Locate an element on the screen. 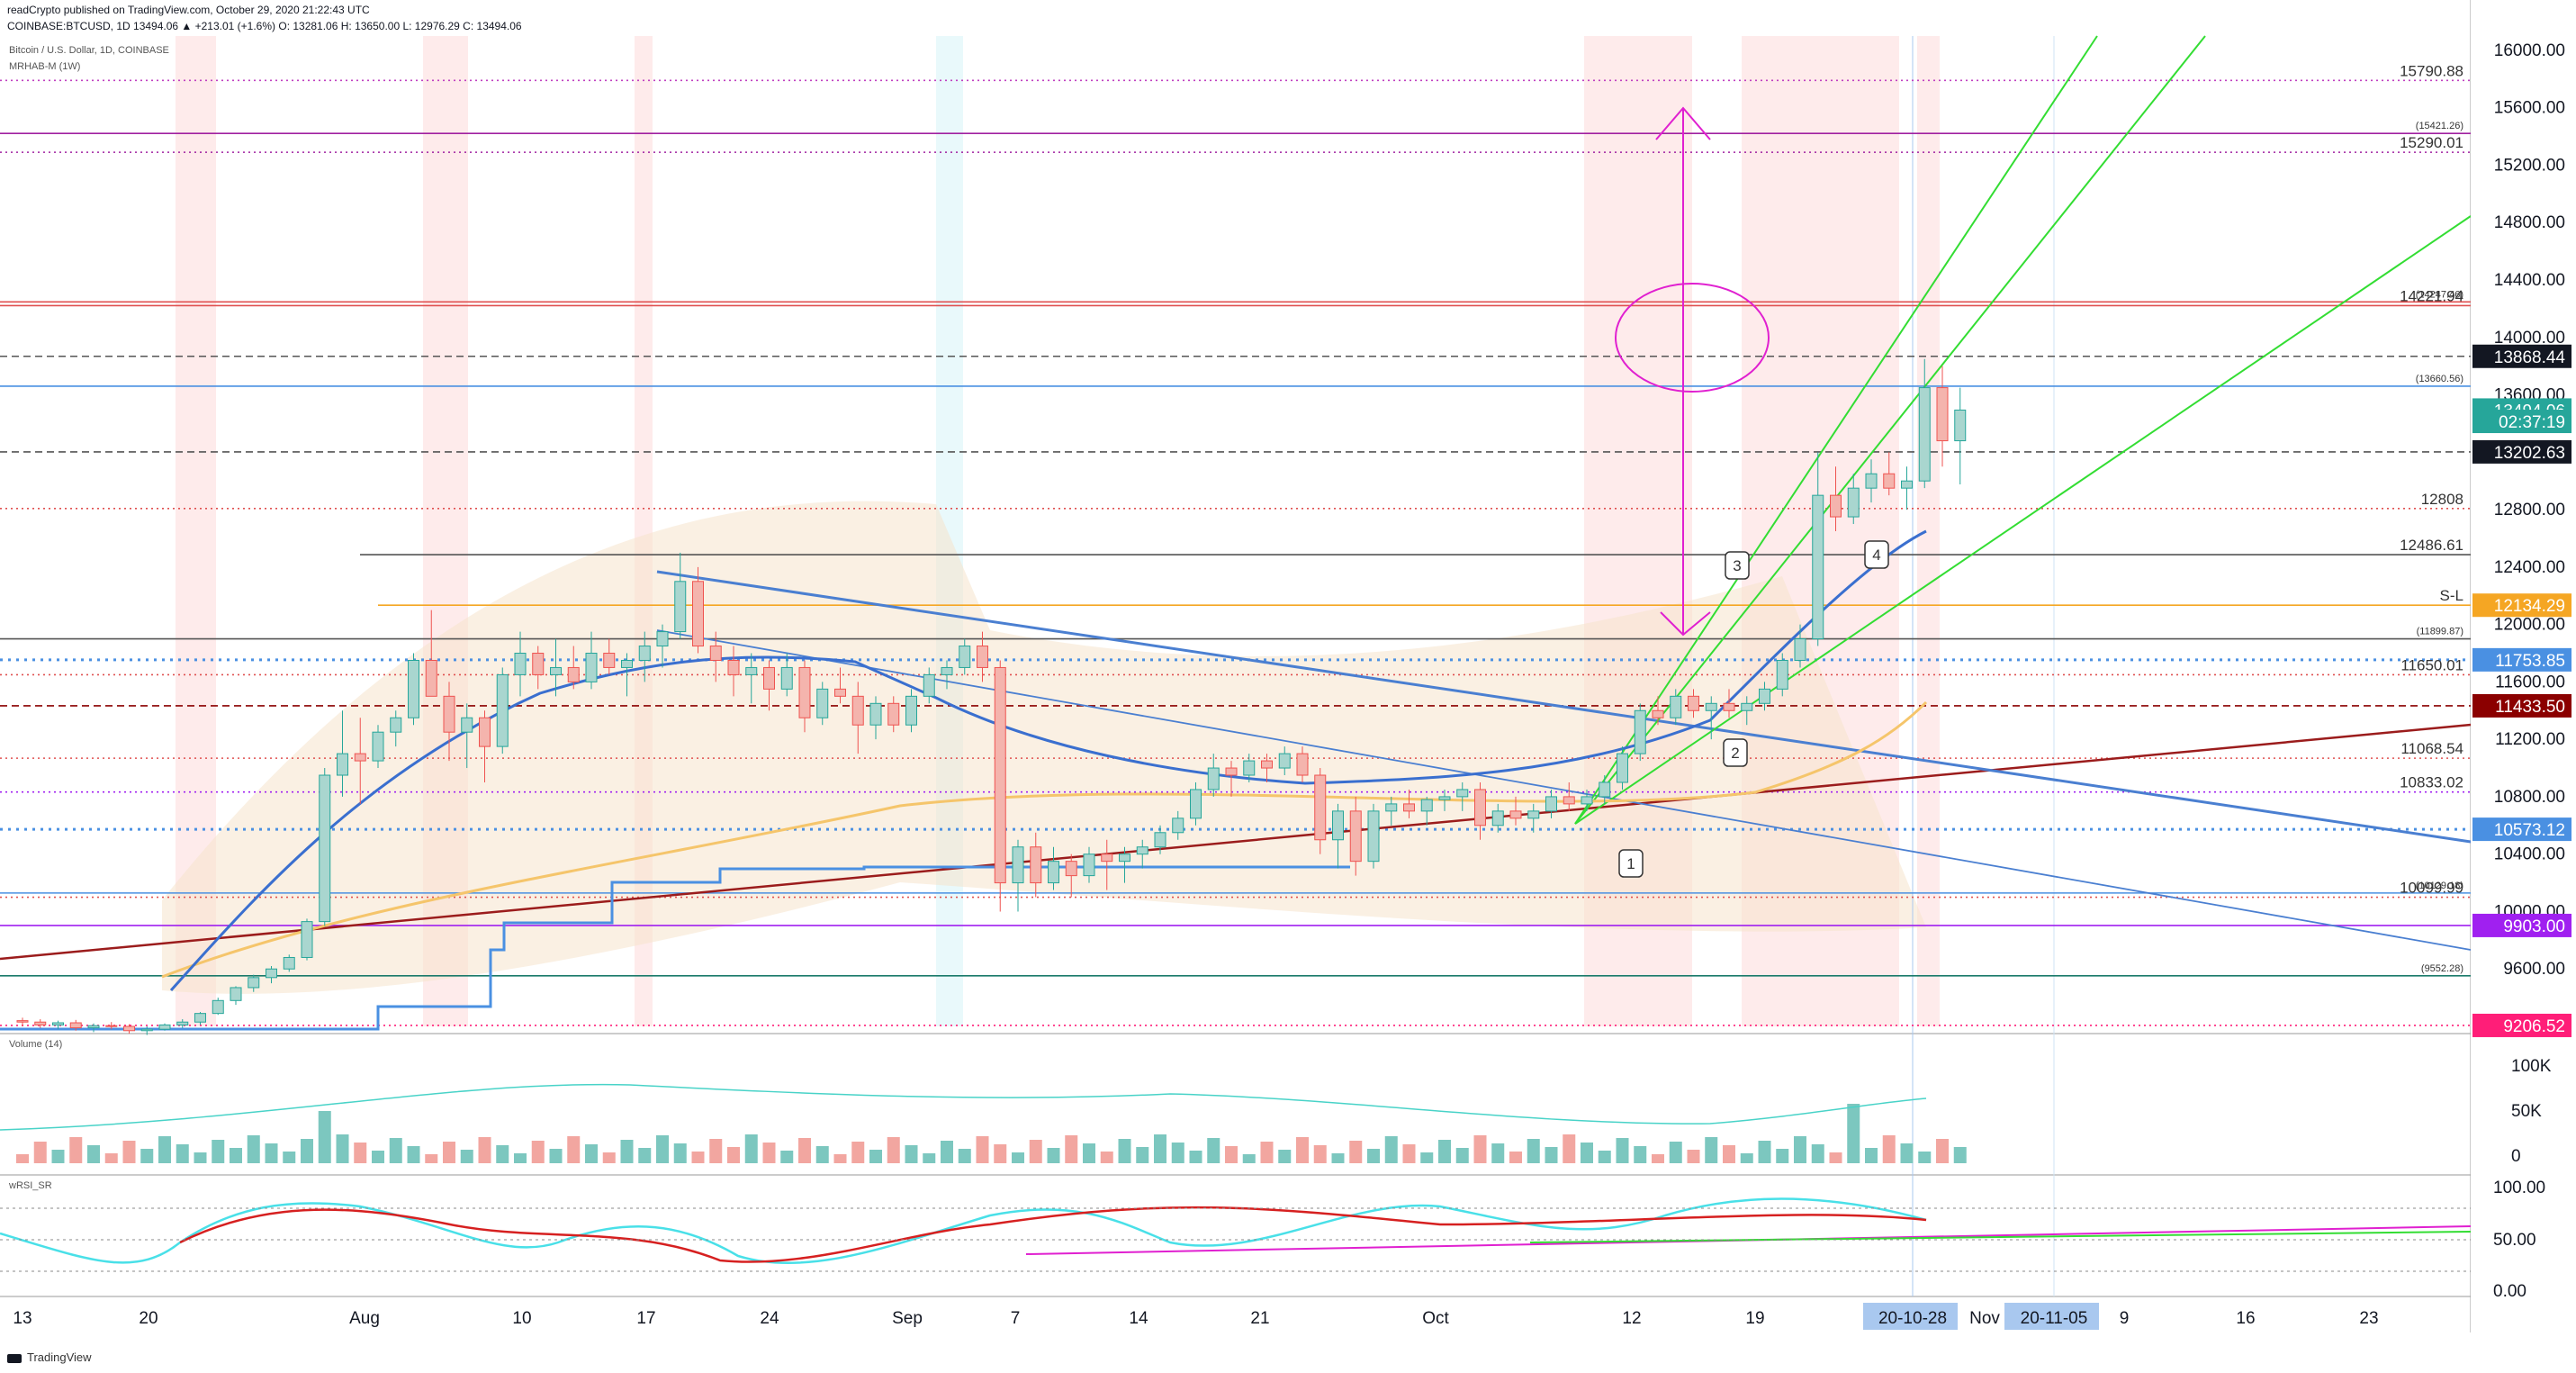 Image resolution: width=2576 pixels, height=1373 pixels. tradingview-logo: TradingView is located at coordinates (49, 1357).